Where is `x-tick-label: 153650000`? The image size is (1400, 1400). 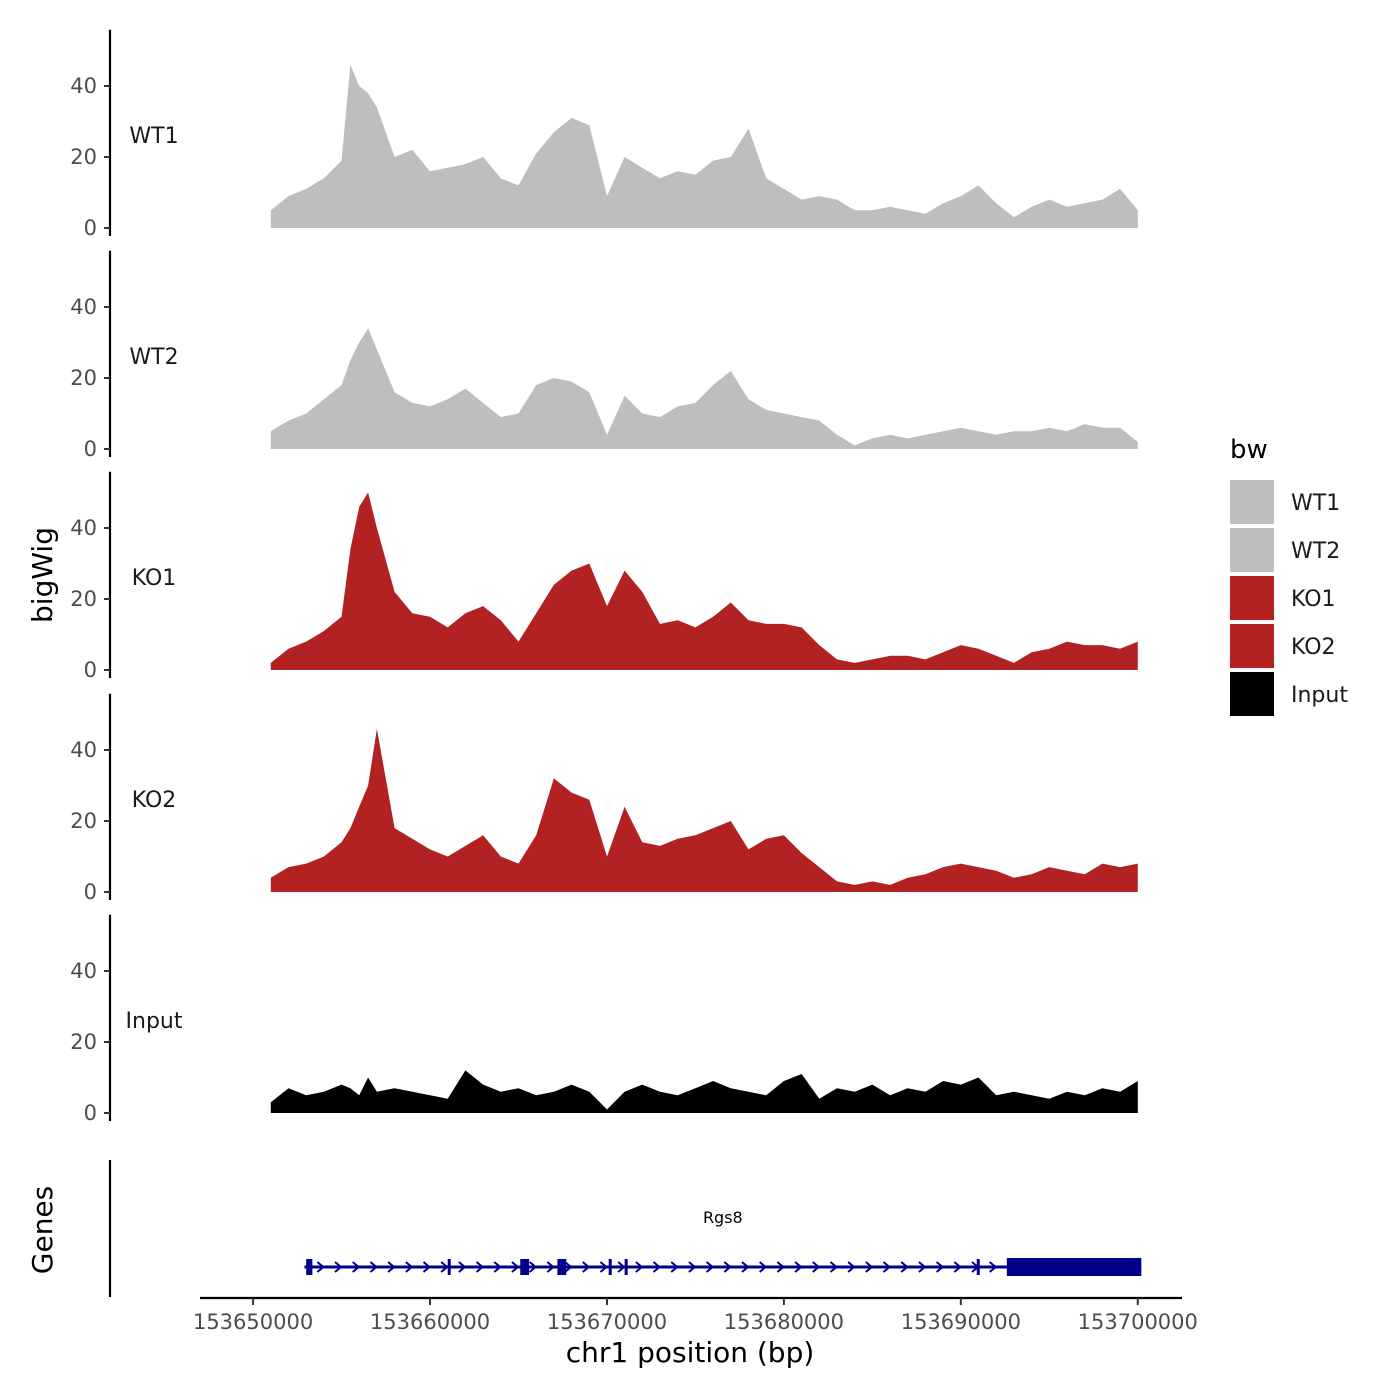 x-tick-label: 153650000 is located at coordinates (253, 1322).